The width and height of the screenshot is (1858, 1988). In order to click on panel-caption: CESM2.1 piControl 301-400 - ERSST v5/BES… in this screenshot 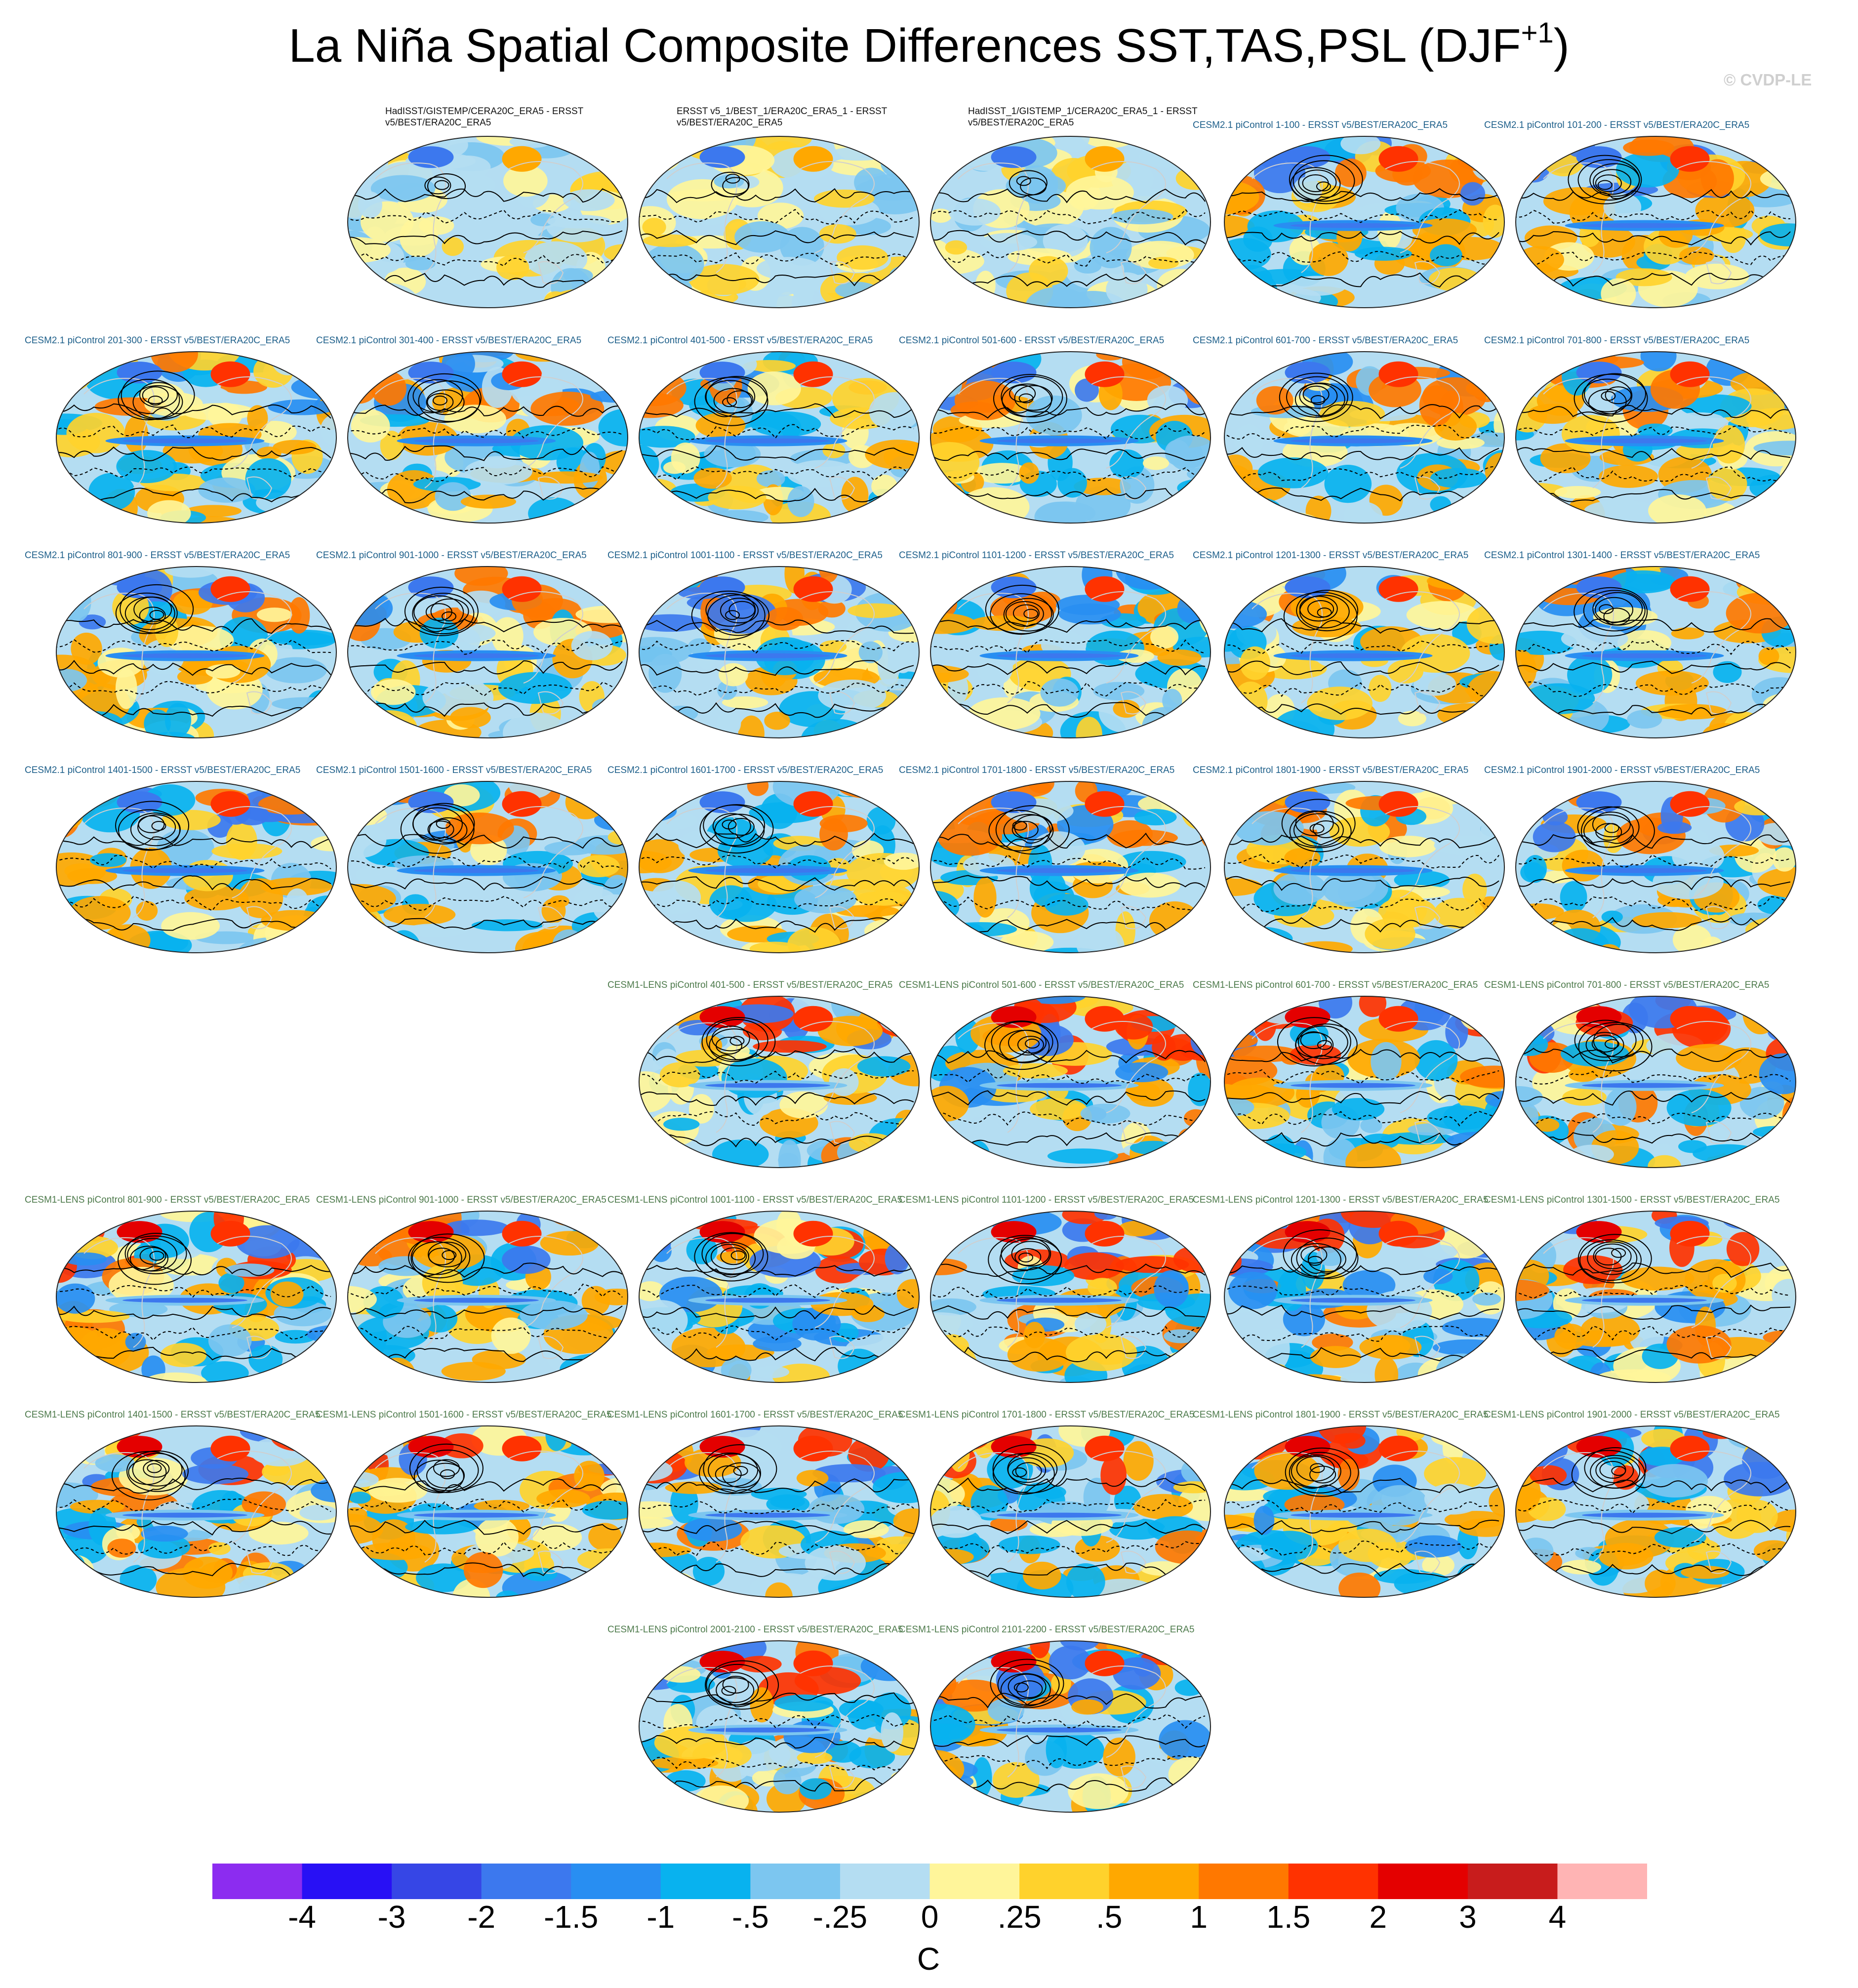, I will do `click(449, 340)`.